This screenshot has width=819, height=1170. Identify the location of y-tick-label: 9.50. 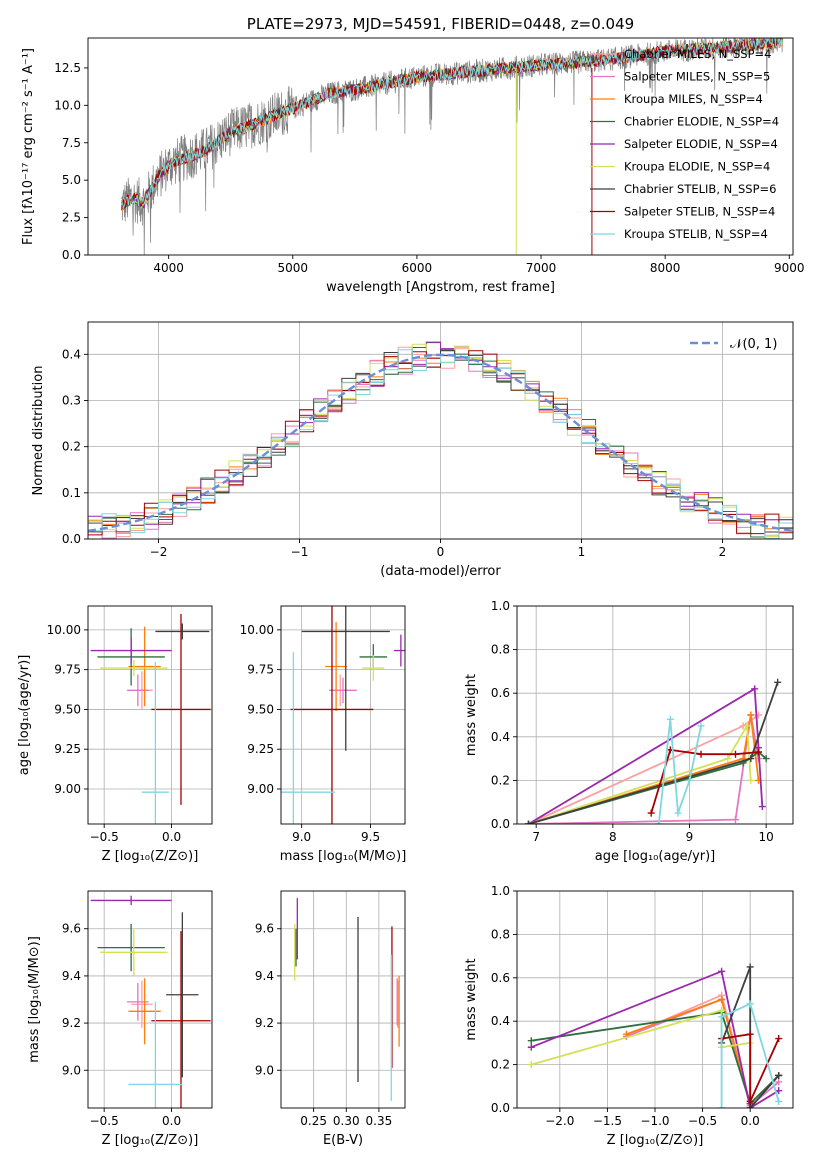
(260, 709).